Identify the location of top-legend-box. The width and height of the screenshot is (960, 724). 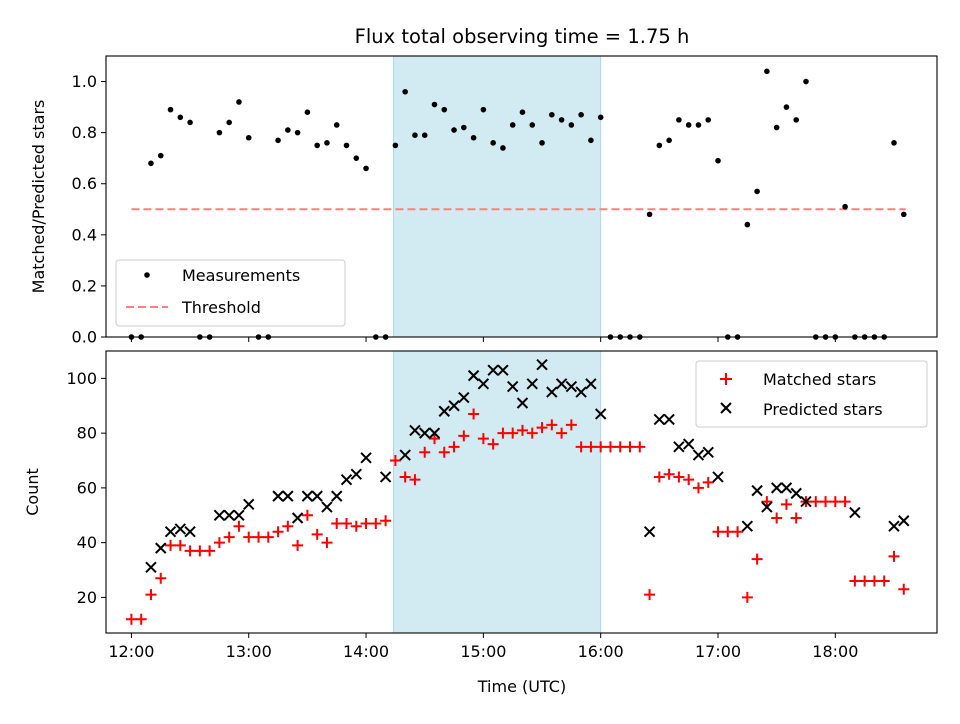
(230, 293).